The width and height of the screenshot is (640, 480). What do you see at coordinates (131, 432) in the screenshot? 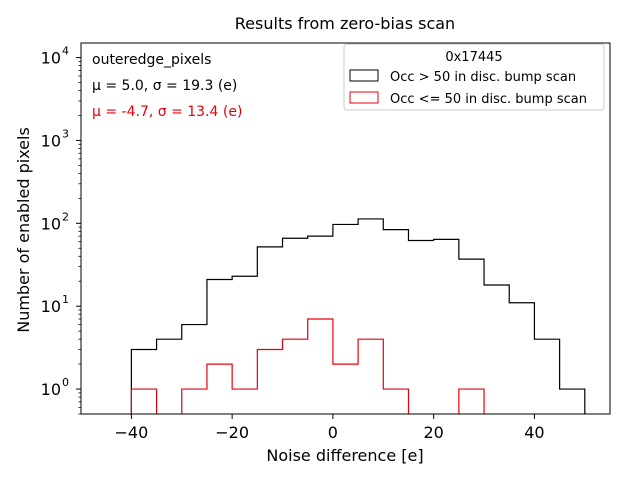
I see `x-tick-label: −40` at bounding box center [131, 432].